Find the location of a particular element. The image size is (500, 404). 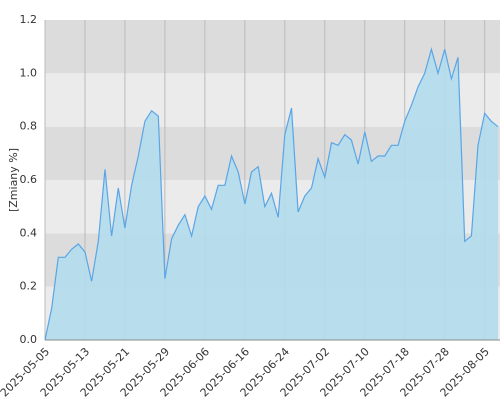

y-tick-label: 0.8 is located at coordinates (29, 126).